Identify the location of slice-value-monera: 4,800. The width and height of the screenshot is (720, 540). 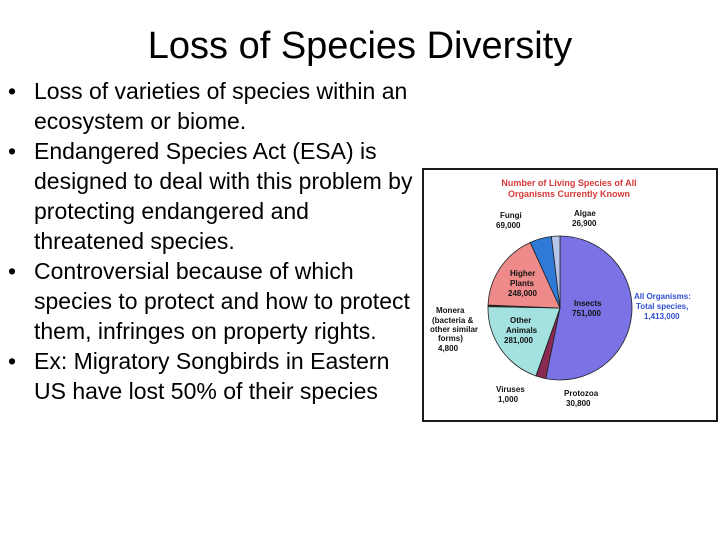
(448, 348).